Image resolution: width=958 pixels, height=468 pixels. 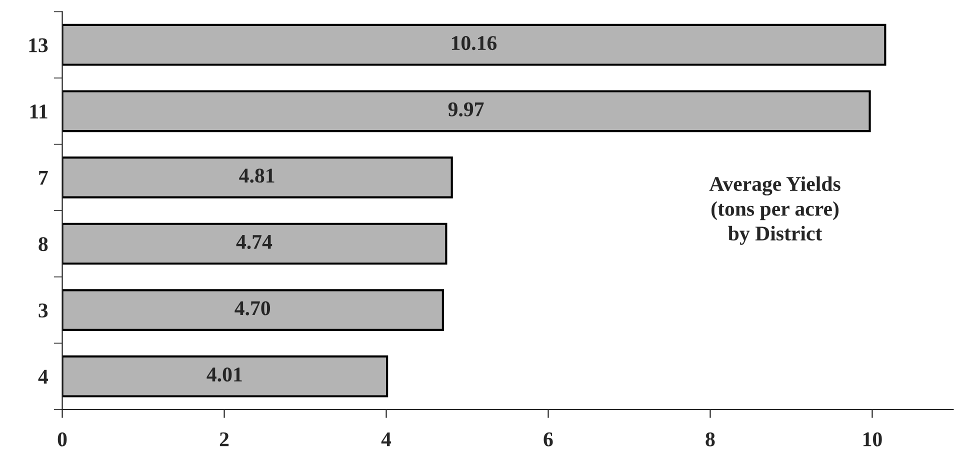 What do you see at coordinates (710, 439) in the screenshot?
I see `x-tick-label: 8` at bounding box center [710, 439].